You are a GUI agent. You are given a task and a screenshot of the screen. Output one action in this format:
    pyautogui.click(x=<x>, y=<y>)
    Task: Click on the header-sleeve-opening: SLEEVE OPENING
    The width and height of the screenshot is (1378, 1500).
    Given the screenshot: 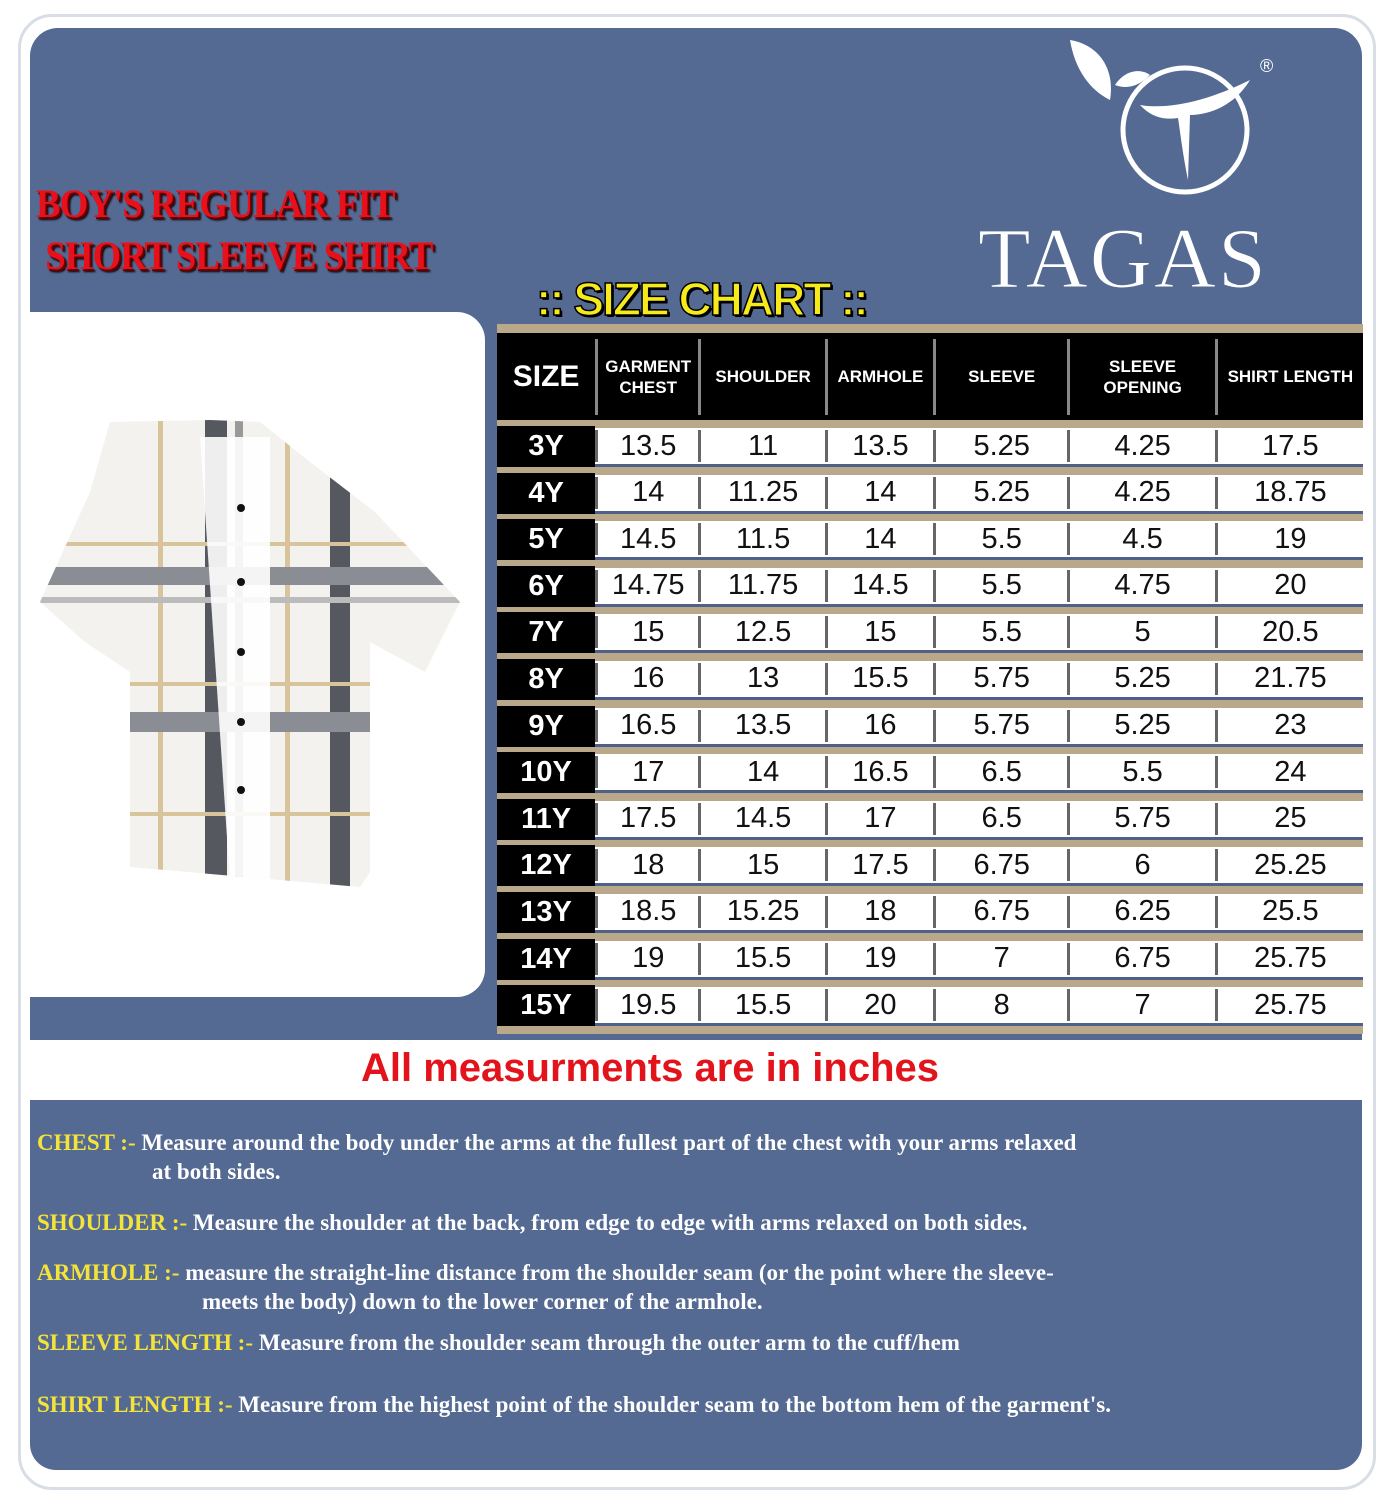 What is the action you would take?
    pyautogui.click(x=1140, y=376)
    